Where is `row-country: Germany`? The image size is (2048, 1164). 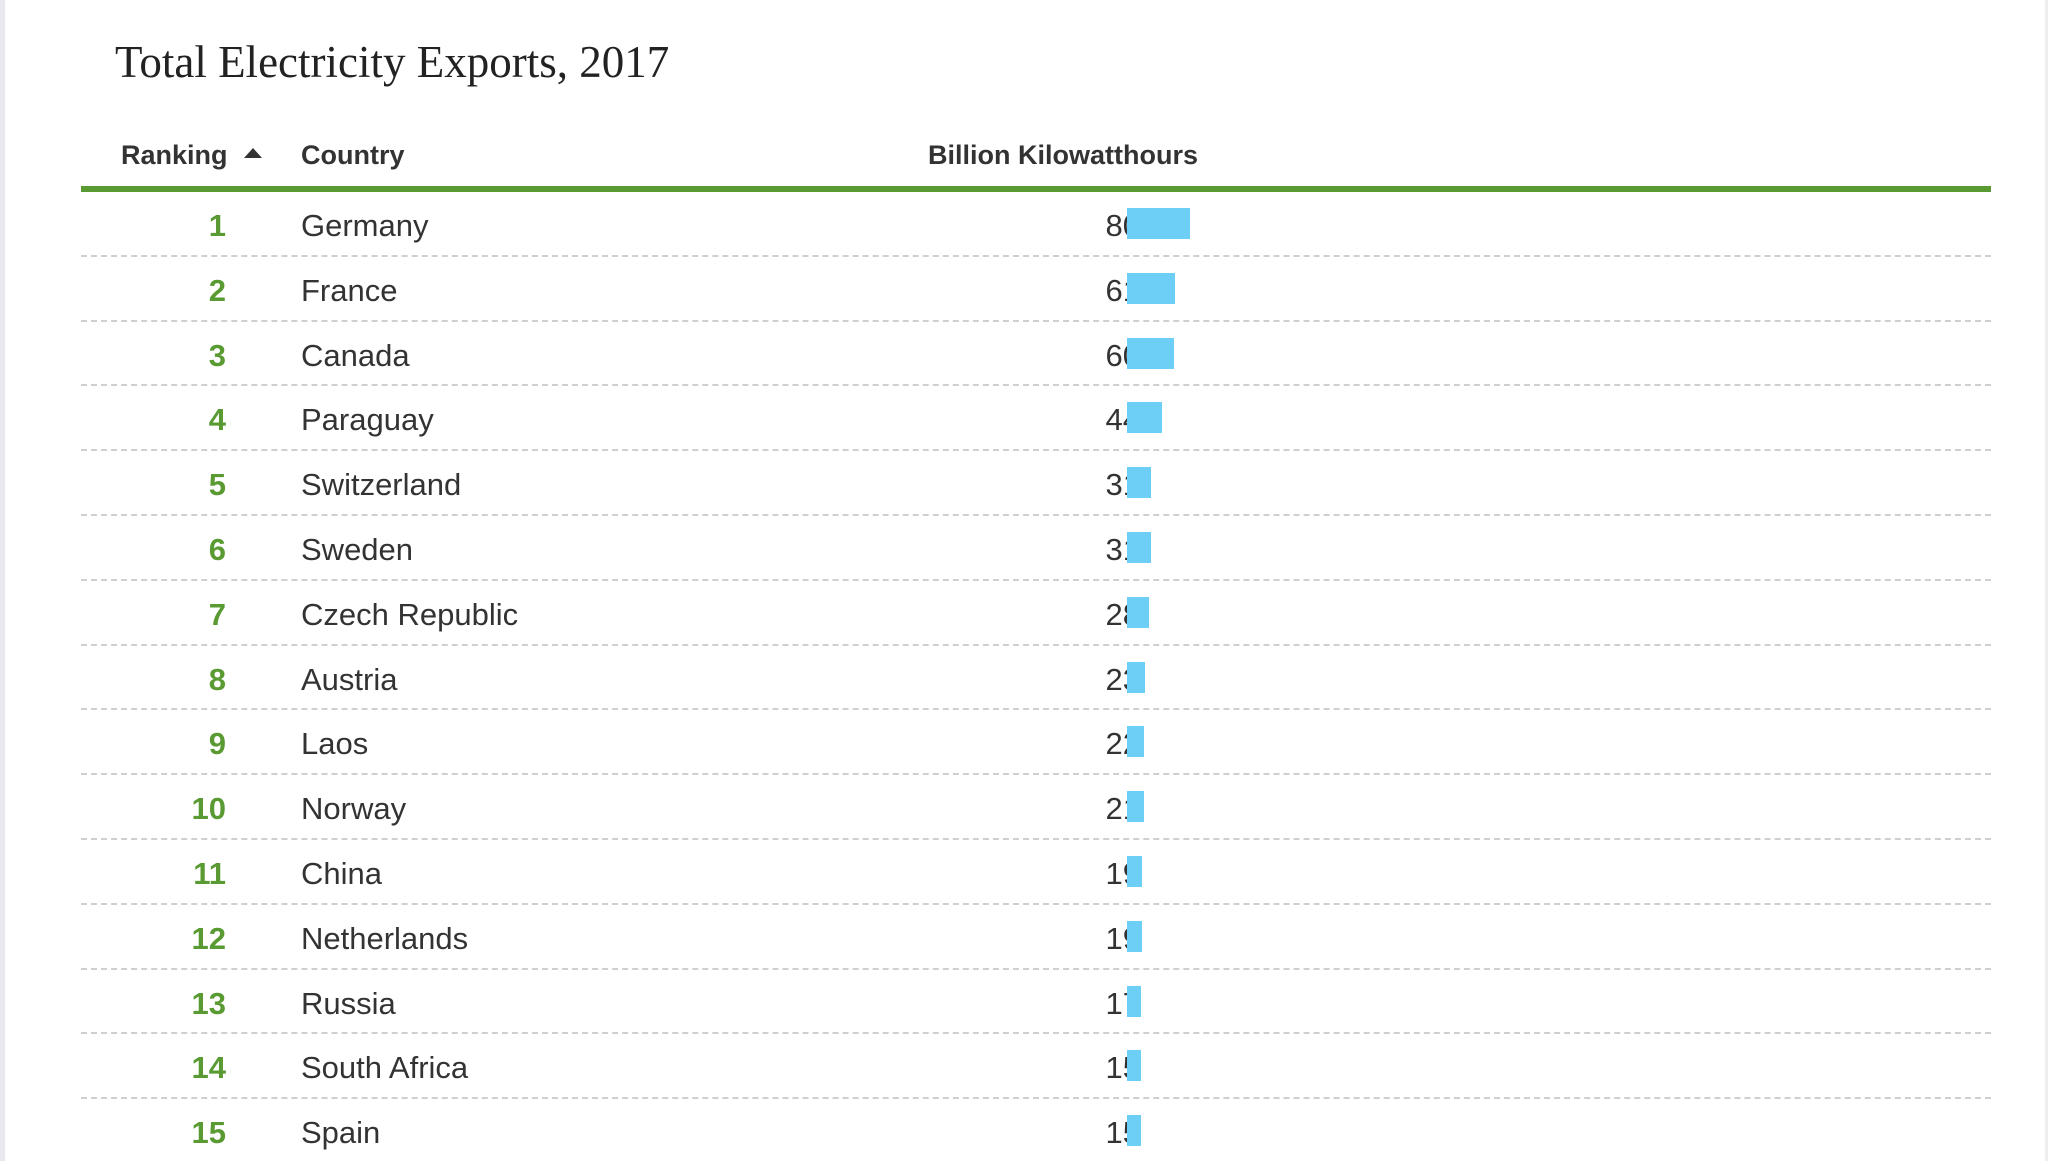 row-country: Germany is located at coordinates (365, 225).